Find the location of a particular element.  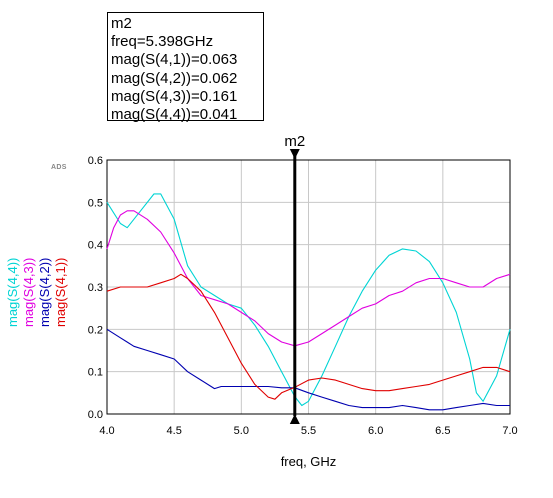

marker-value-s42: mag(S(4,2))=0.062 is located at coordinates (174, 78).